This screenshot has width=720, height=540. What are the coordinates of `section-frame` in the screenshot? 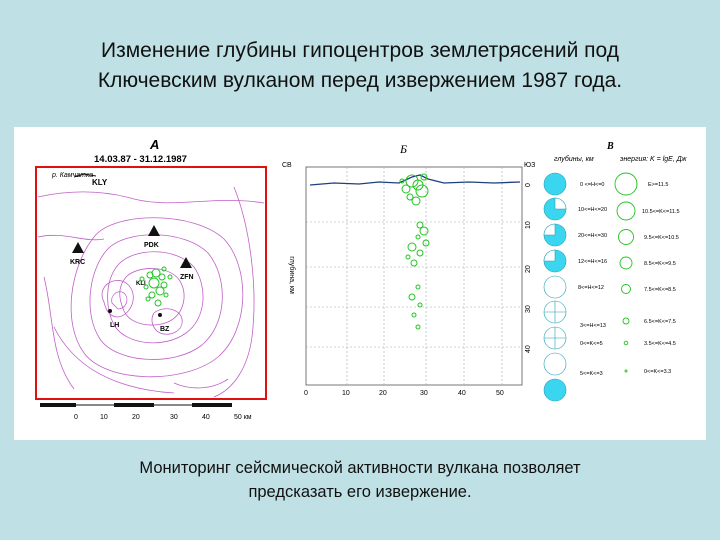 It's located at (414, 276).